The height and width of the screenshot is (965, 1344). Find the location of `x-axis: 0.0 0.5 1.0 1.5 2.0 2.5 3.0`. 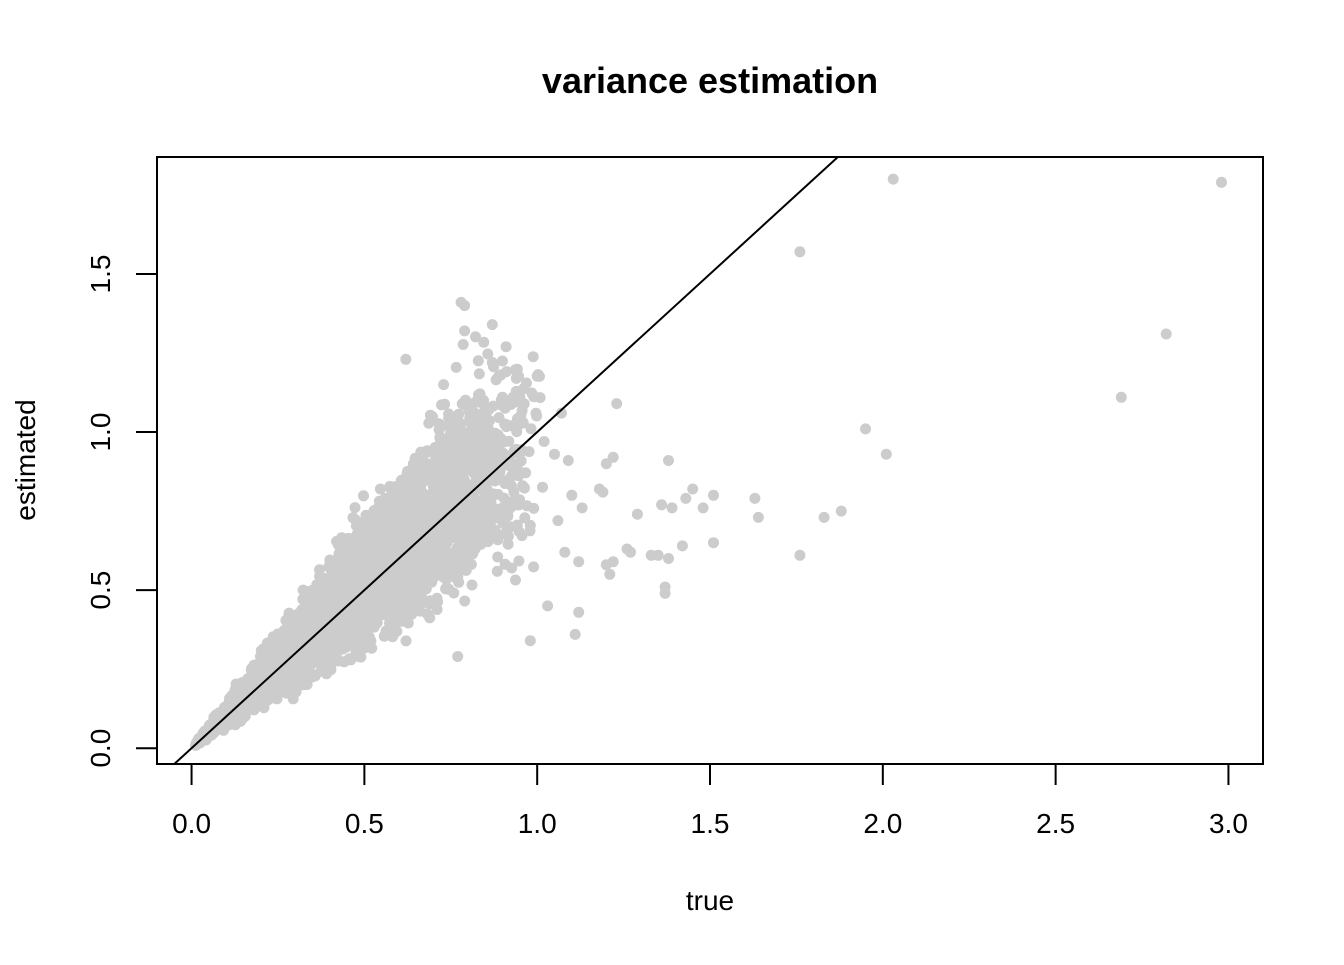

x-axis: 0.0 0.5 1.0 1.5 2.0 2.5 3.0 is located at coordinates (710, 801).